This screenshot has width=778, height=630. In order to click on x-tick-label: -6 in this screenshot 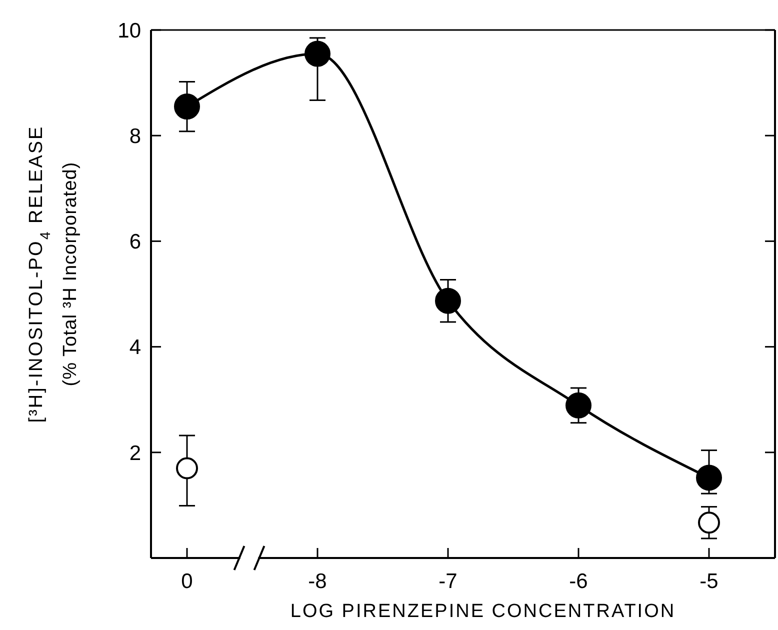, I will do `click(578, 581)`.